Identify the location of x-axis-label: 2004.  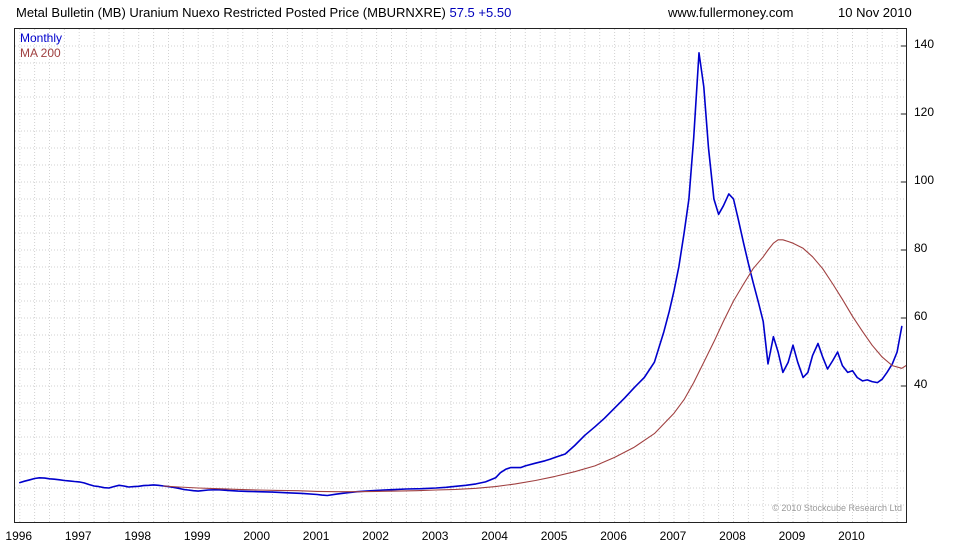
(494, 536).